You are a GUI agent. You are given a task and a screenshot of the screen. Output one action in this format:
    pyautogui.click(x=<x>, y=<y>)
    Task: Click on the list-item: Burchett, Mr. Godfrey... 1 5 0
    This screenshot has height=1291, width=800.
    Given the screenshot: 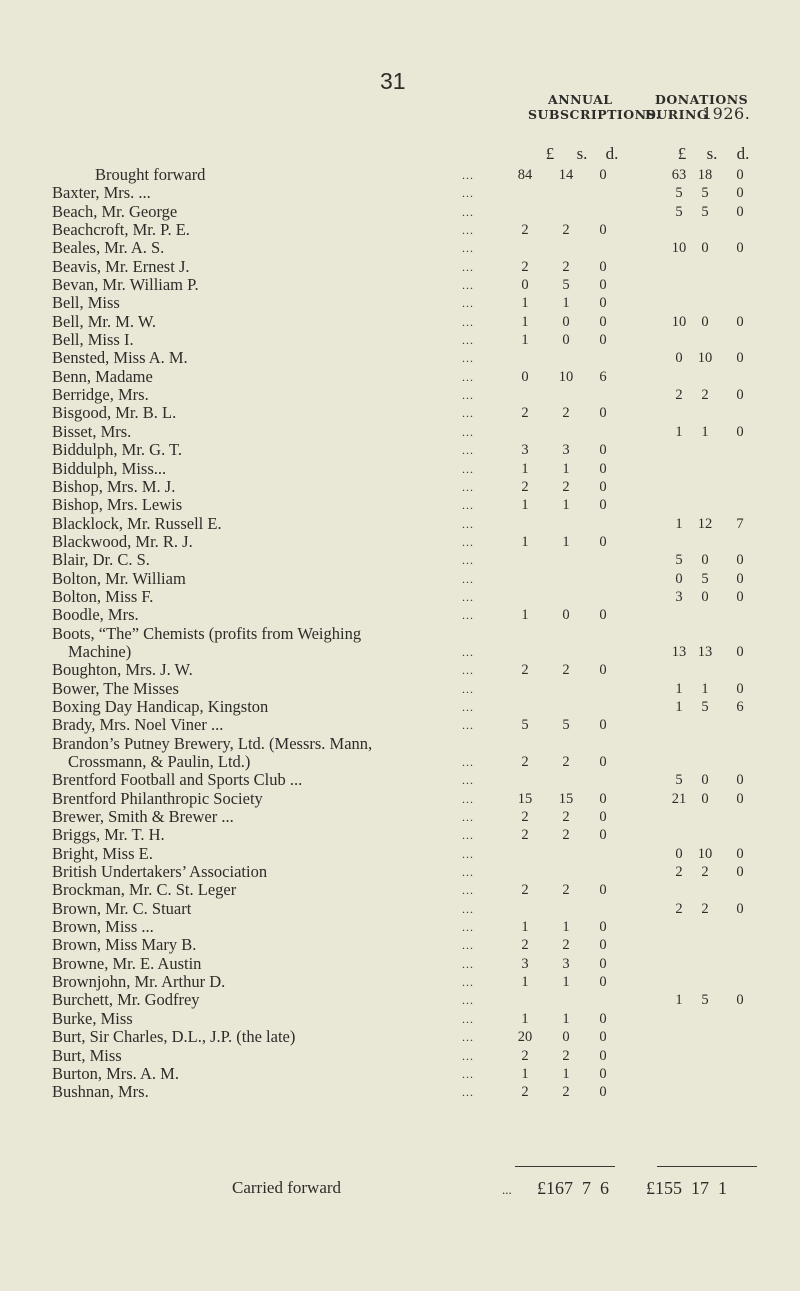 What is the action you would take?
    pyautogui.click(x=400, y=1000)
    